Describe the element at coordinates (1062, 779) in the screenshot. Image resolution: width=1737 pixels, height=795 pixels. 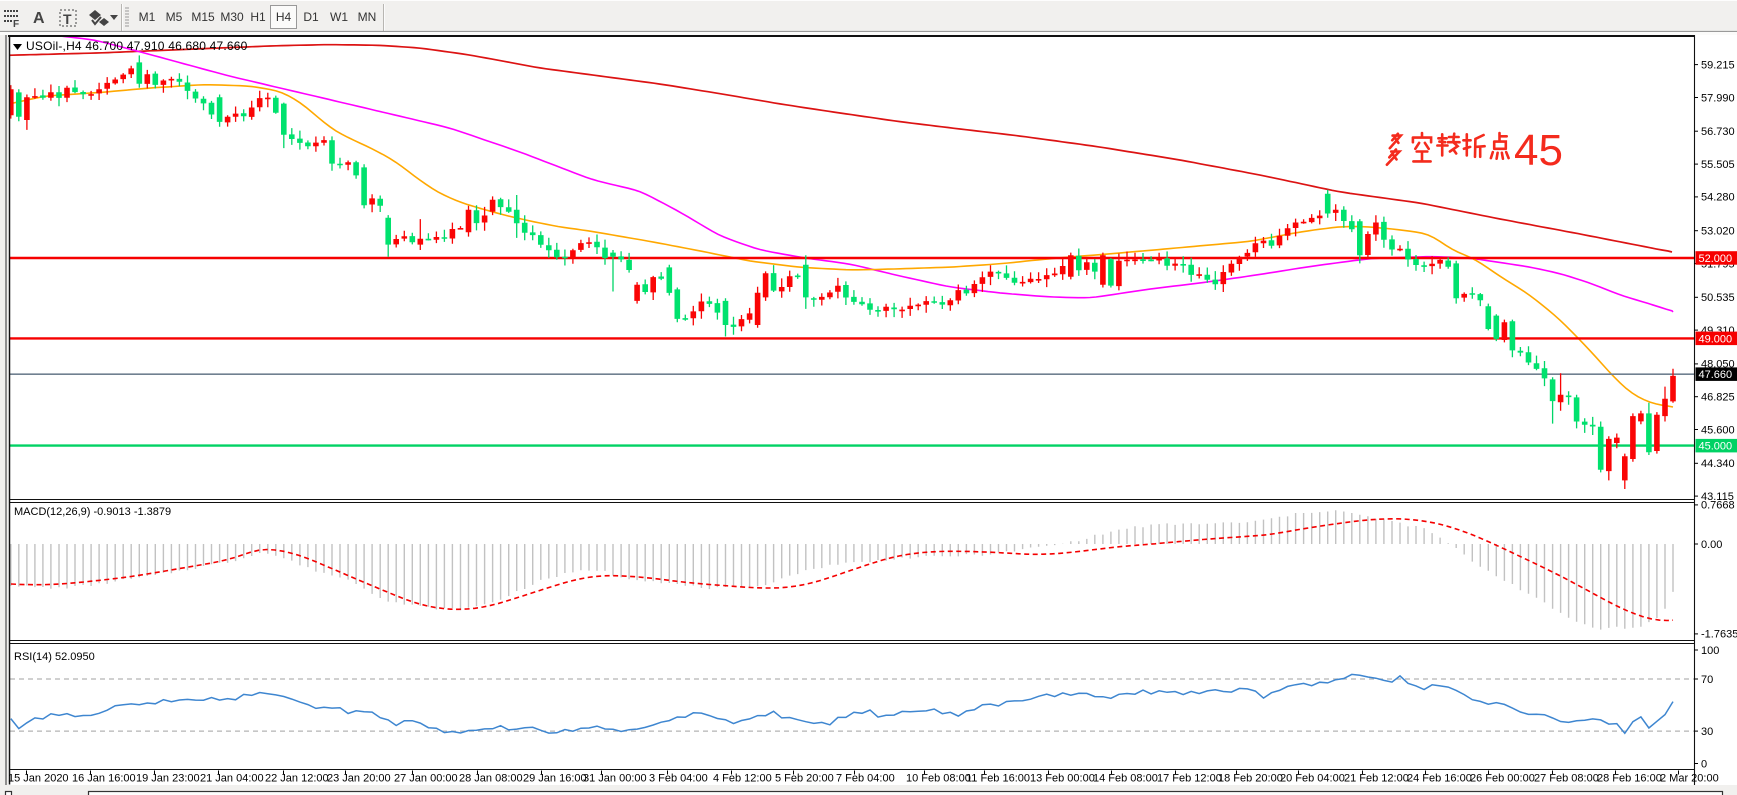
I see `svg-text: 13 Feb 00:00` at that location.